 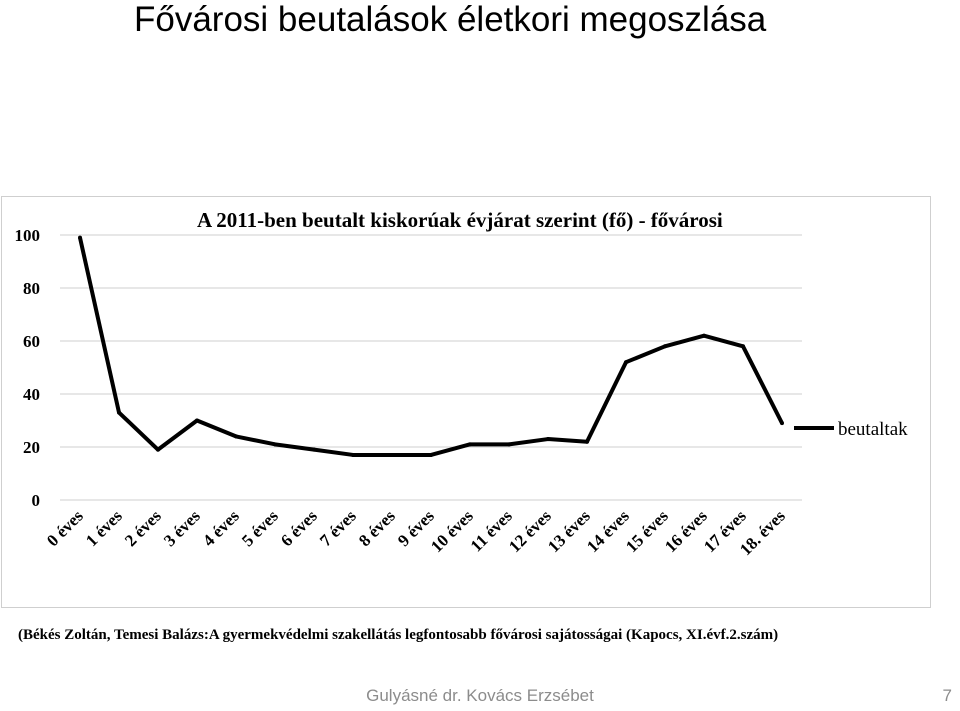 I want to click on x-tick-label: 7 éves, so click(x=338, y=528).